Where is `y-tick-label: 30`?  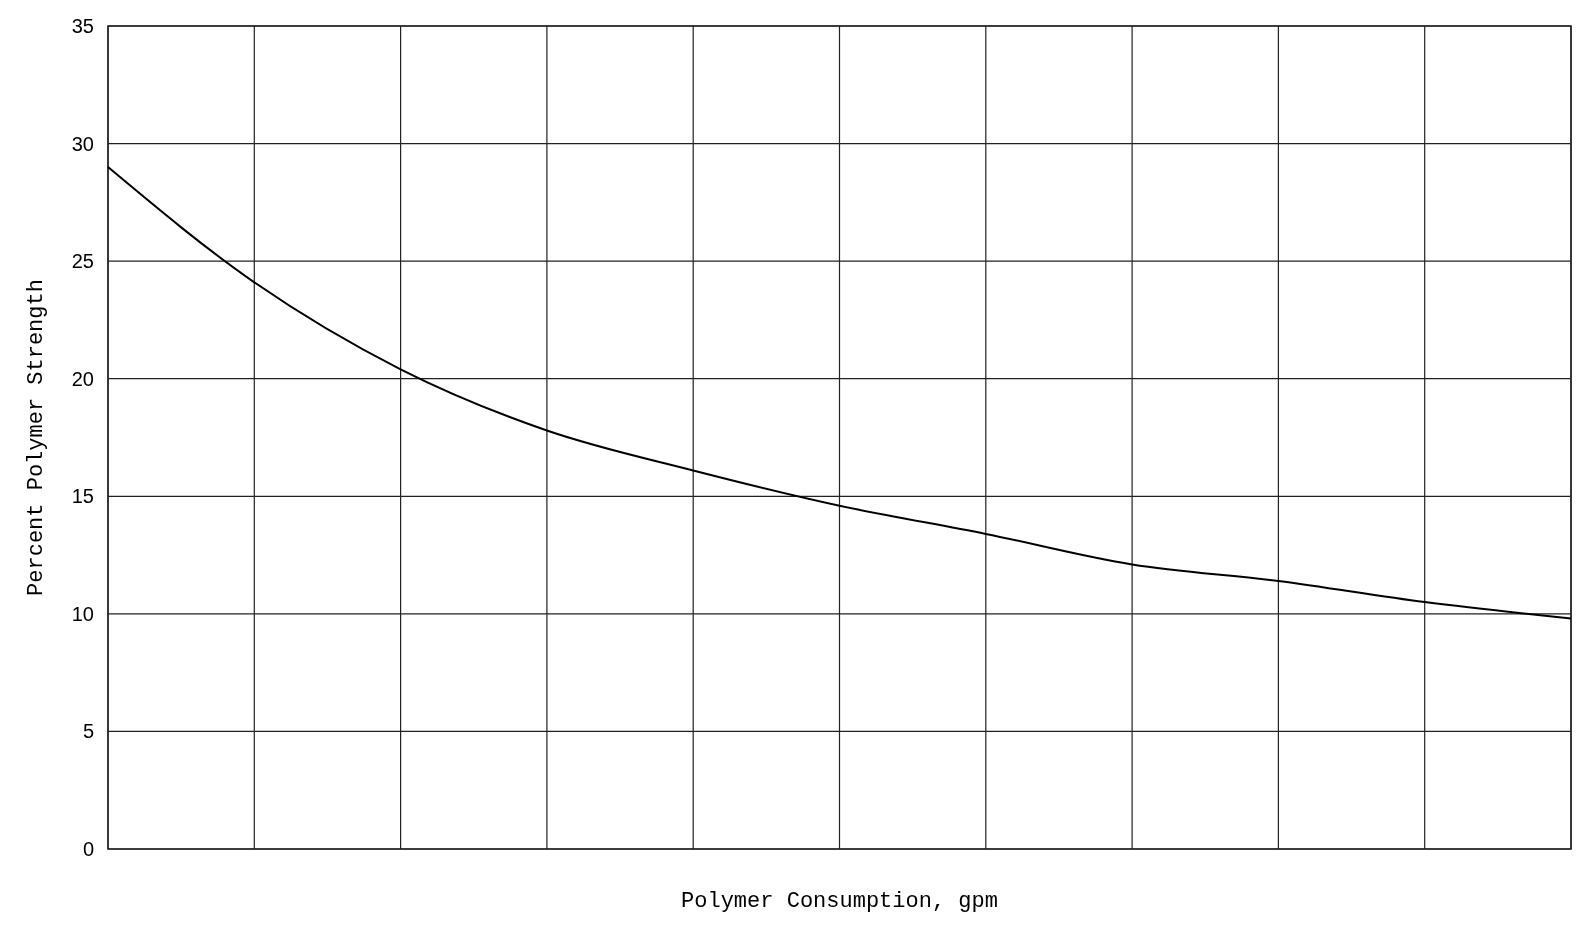
y-tick-label: 30 is located at coordinates (82, 143).